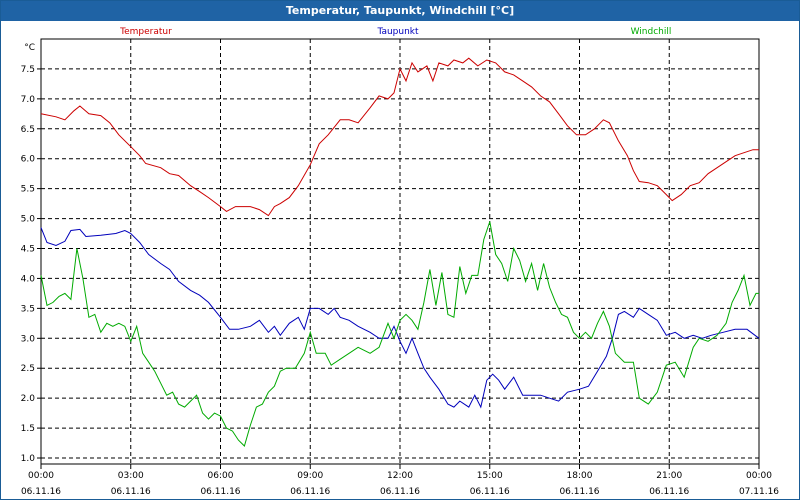 This screenshot has height=500, width=800. What do you see at coordinates (28, 459) in the screenshot?
I see `y-tick-label: 1.0` at bounding box center [28, 459].